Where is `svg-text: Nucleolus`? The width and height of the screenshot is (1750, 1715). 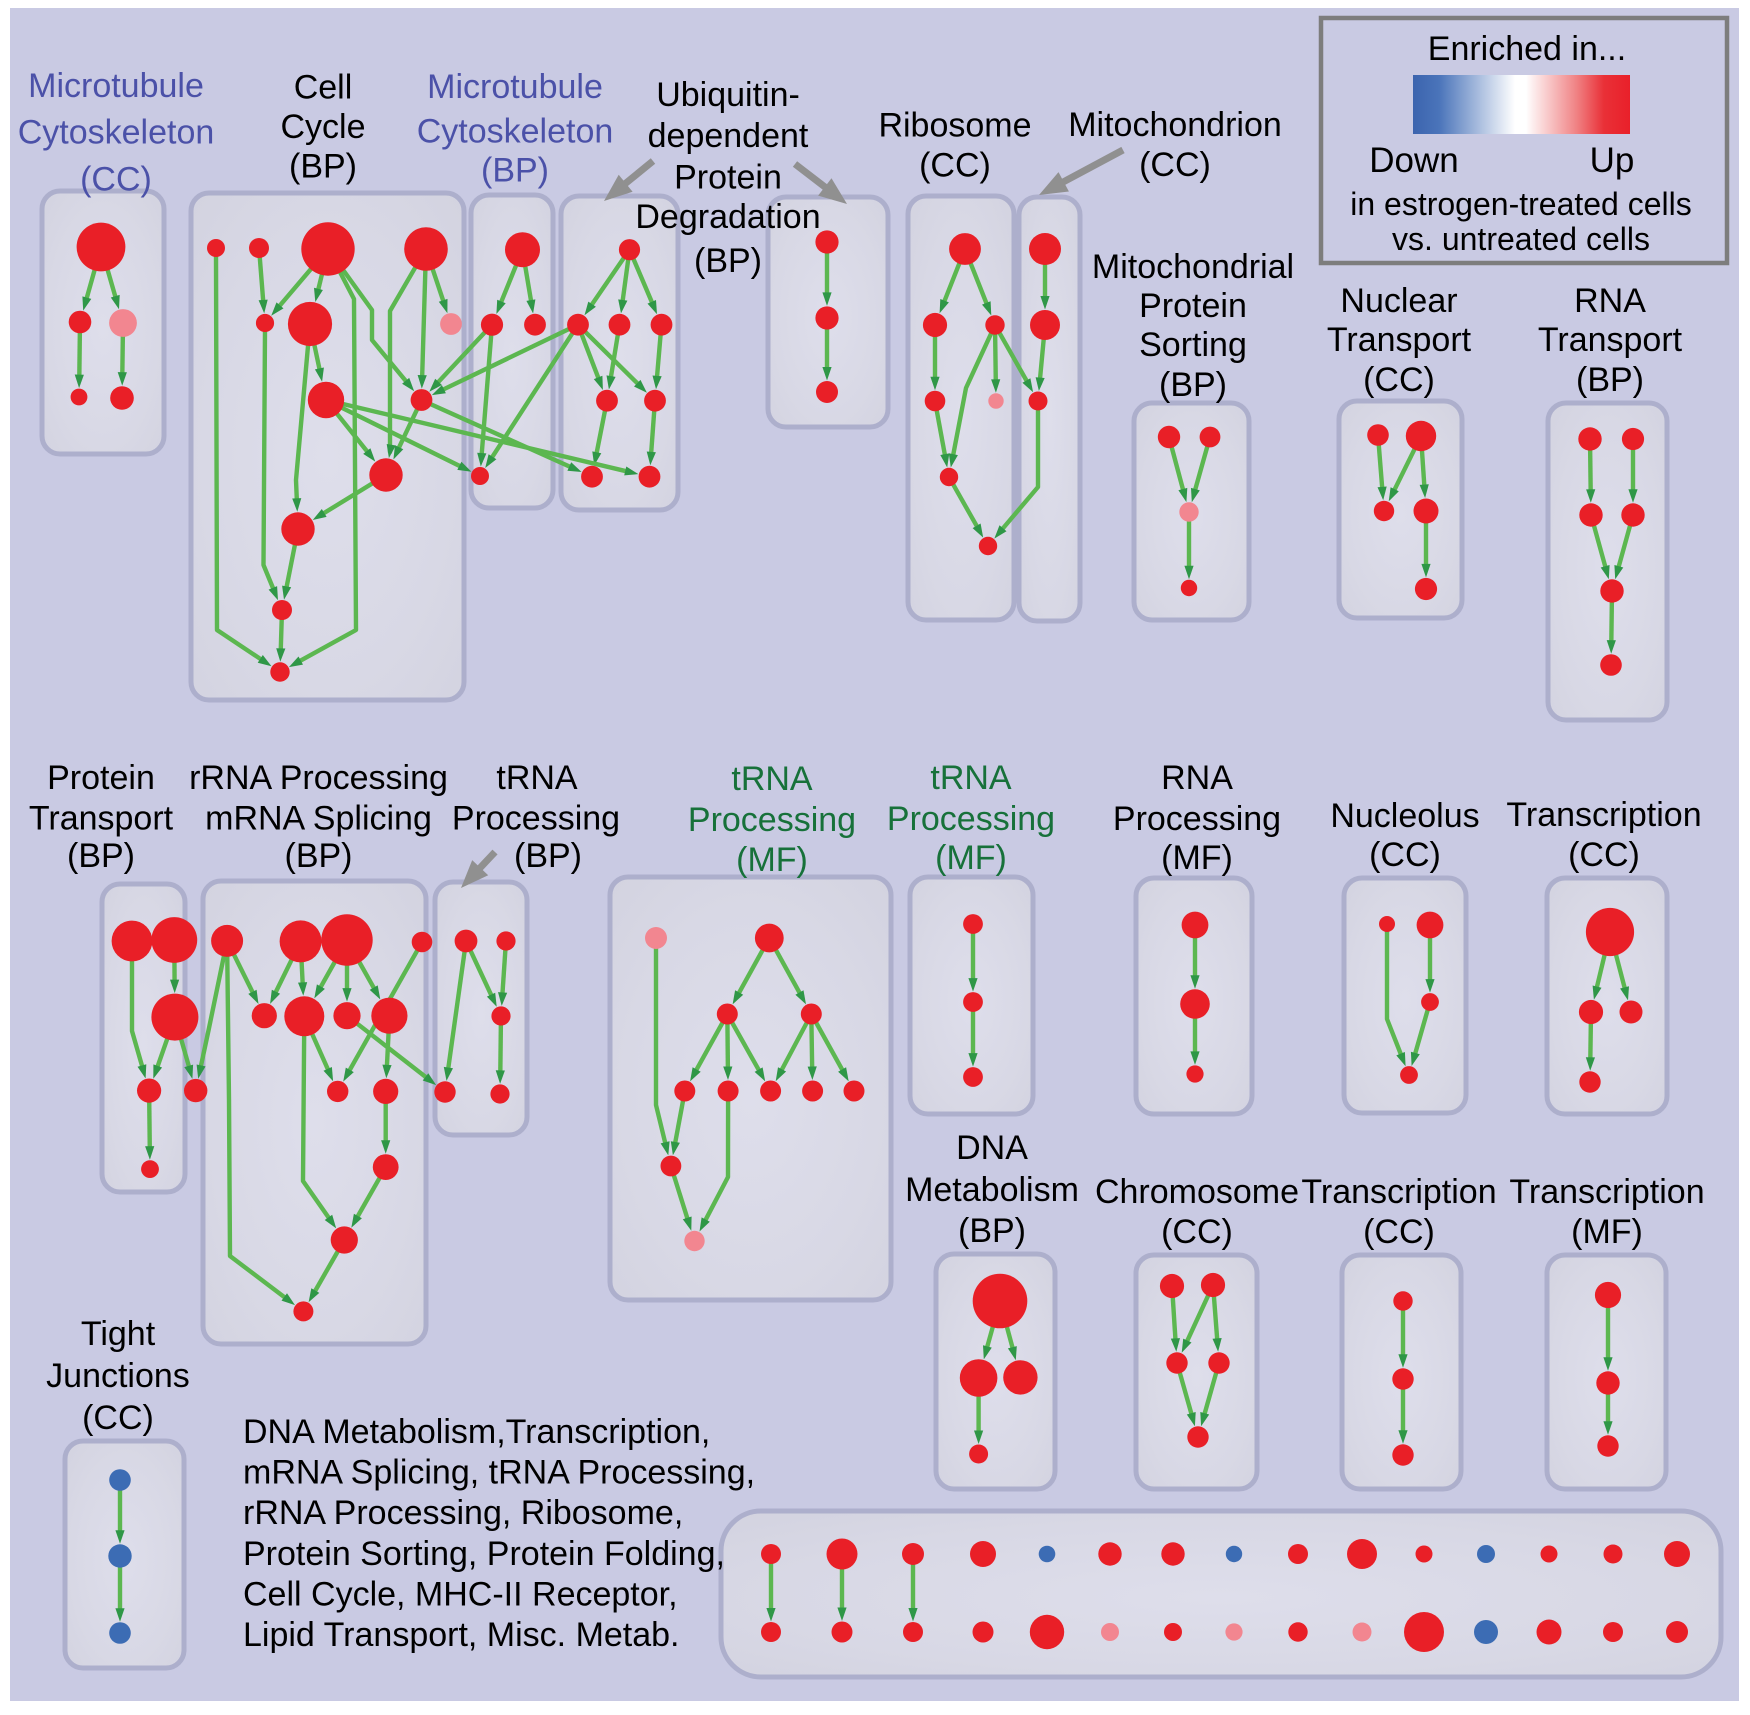
svg-text: Nucleolus is located at coordinates (1404, 816).